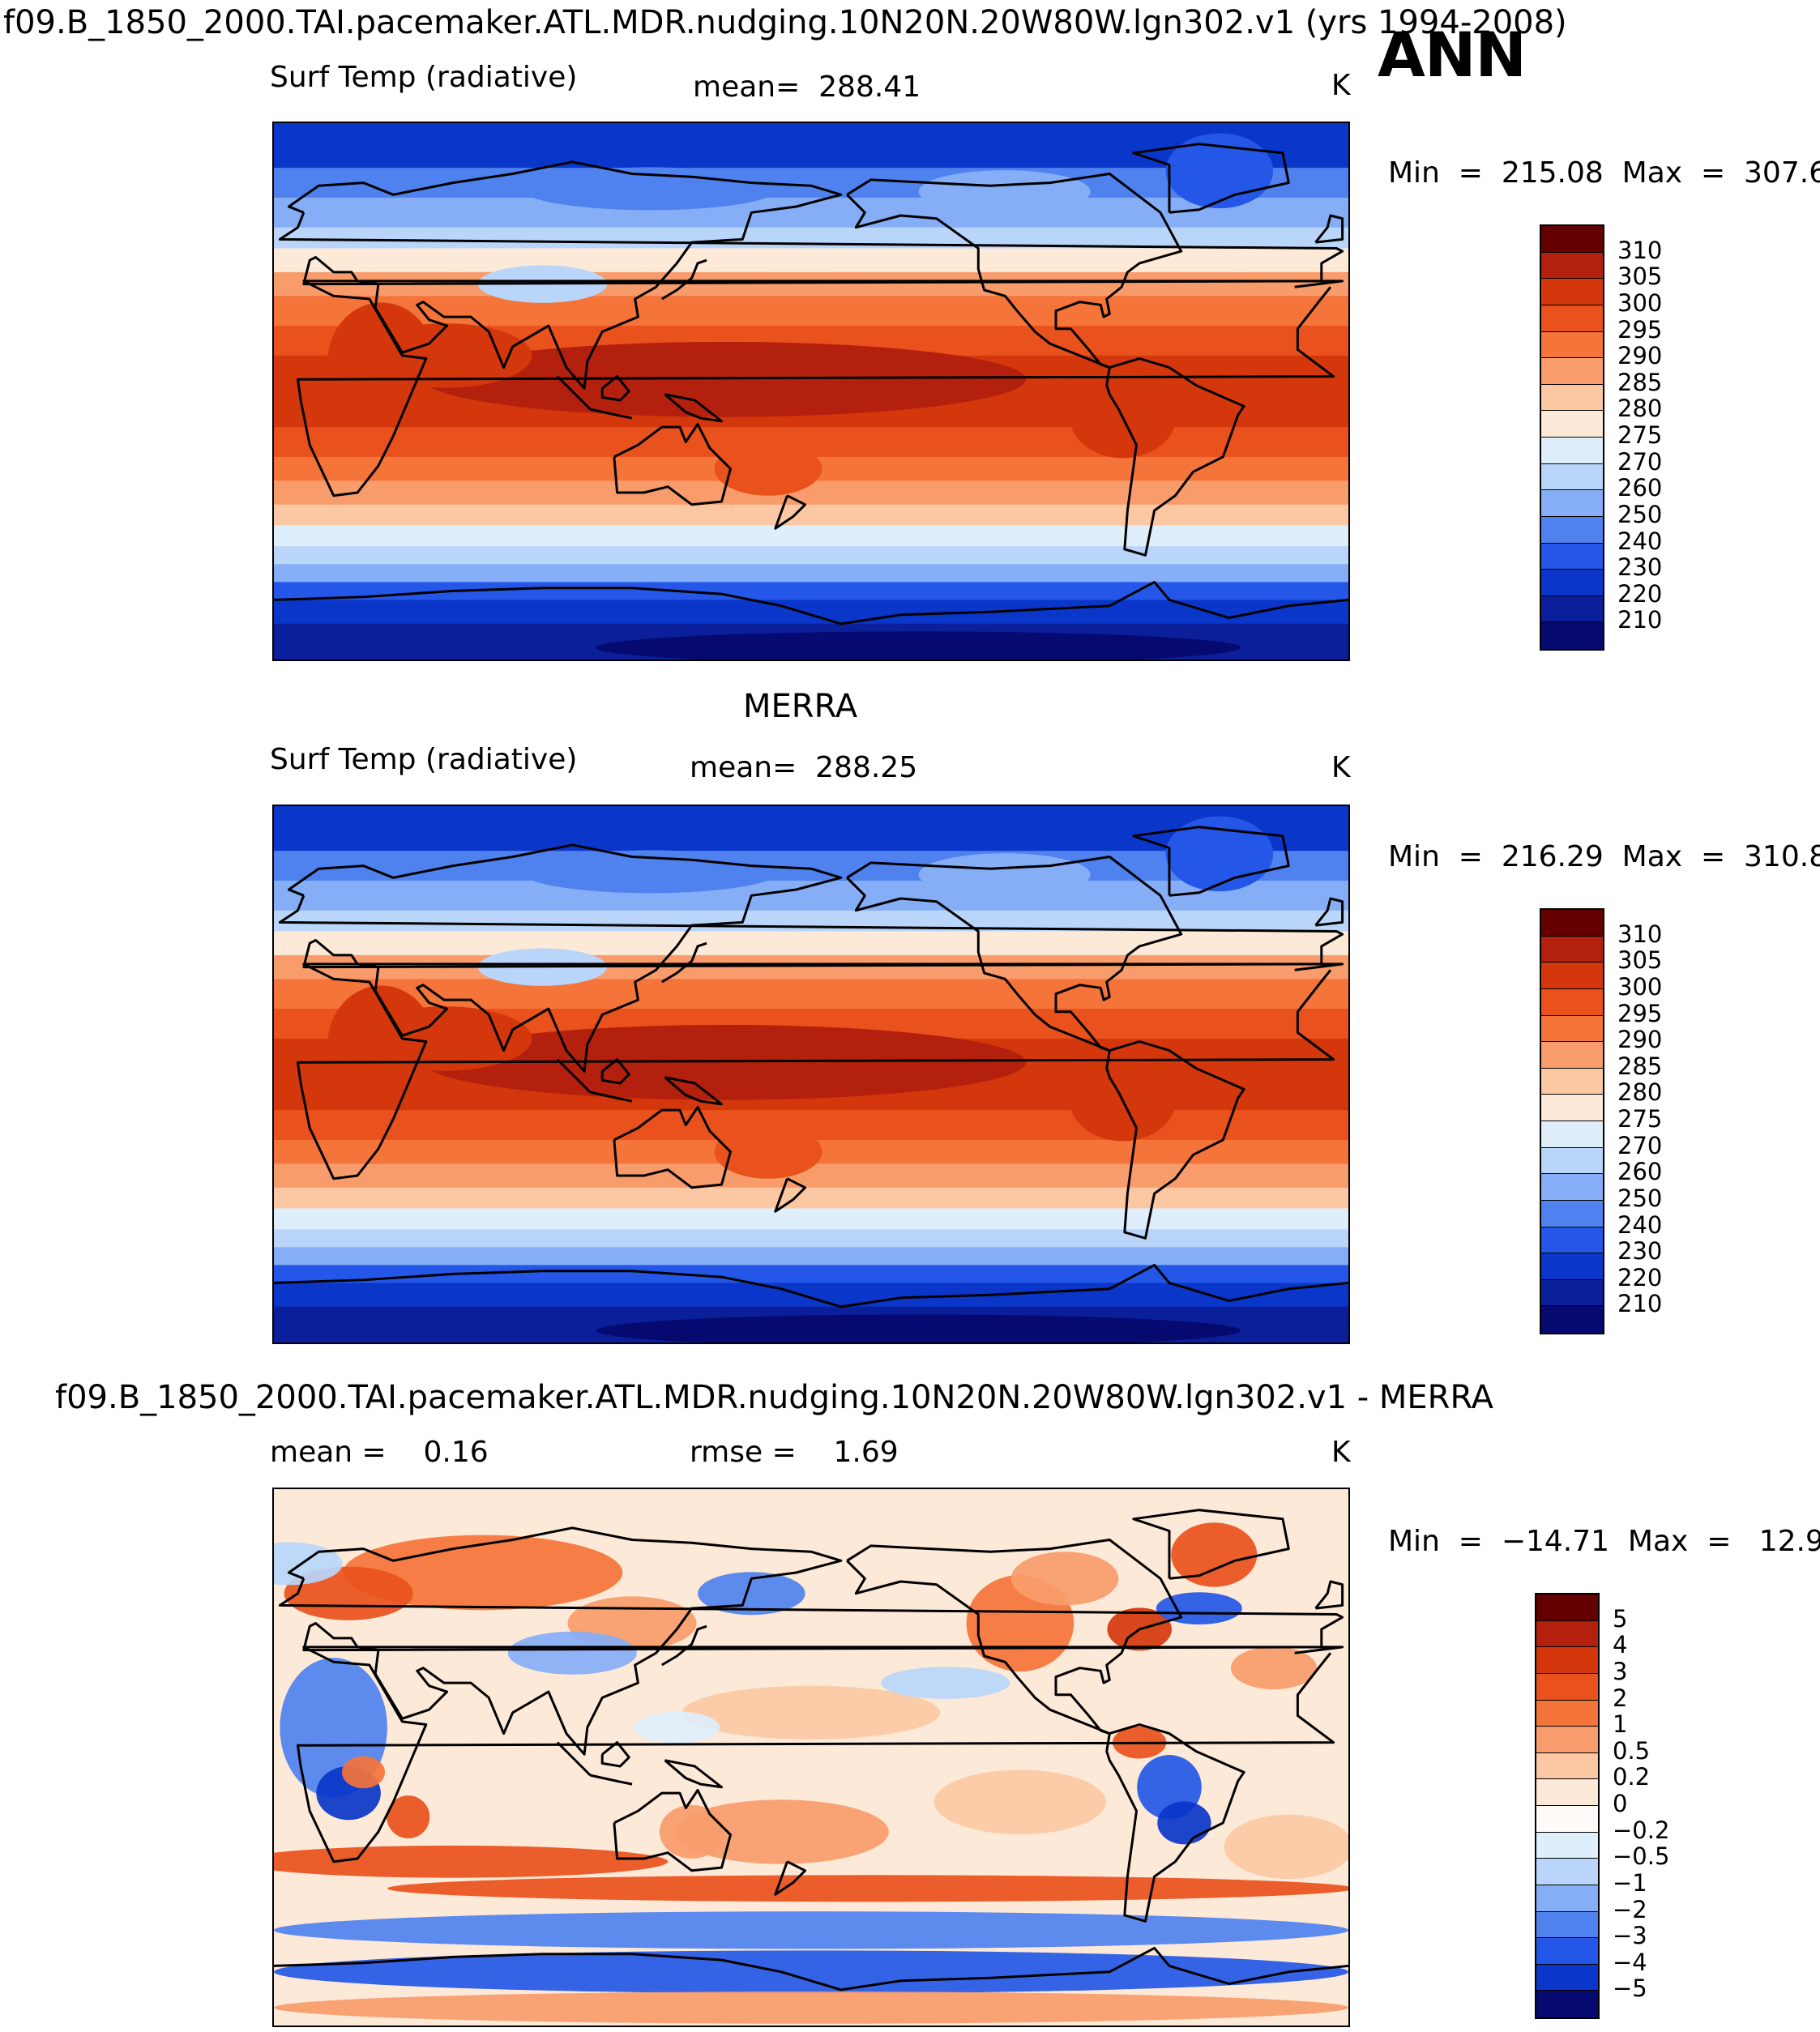 This screenshot has width=1820, height=2032. What do you see at coordinates (424, 759) in the screenshot?
I see `panel2-field-label: Surf Temp (radiative)` at bounding box center [424, 759].